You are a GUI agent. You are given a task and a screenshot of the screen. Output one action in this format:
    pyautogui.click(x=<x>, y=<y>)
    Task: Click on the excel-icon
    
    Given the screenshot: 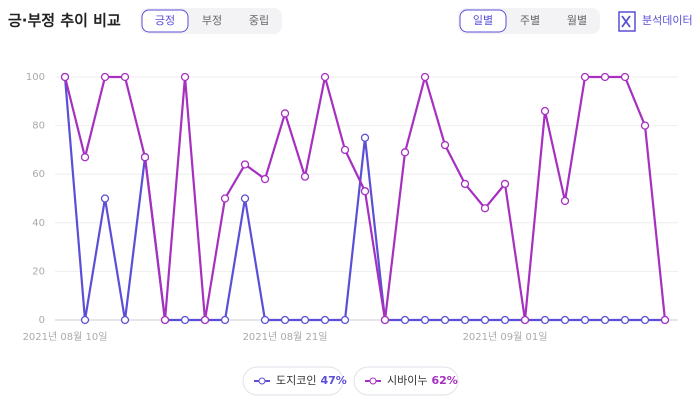 What is the action you would take?
    pyautogui.click(x=627, y=21)
    